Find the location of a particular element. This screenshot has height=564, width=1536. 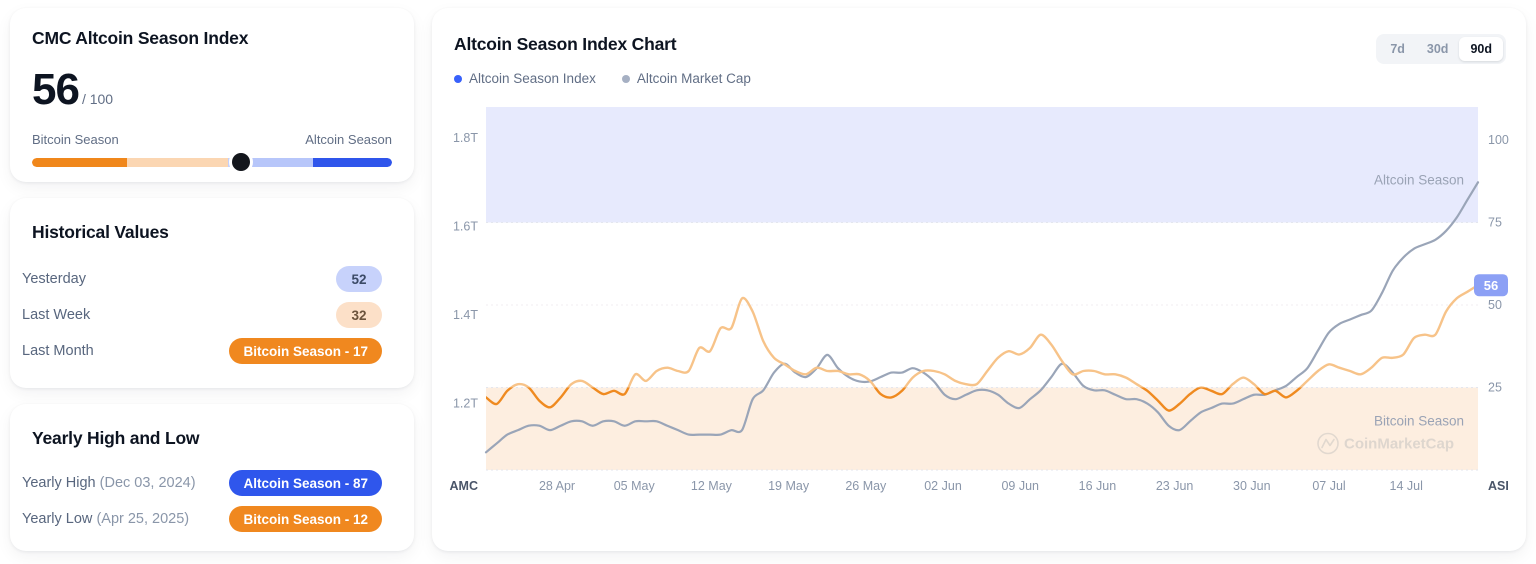

yearly-high-low-title: Yearly High and Low is located at coordinates (116, 438).